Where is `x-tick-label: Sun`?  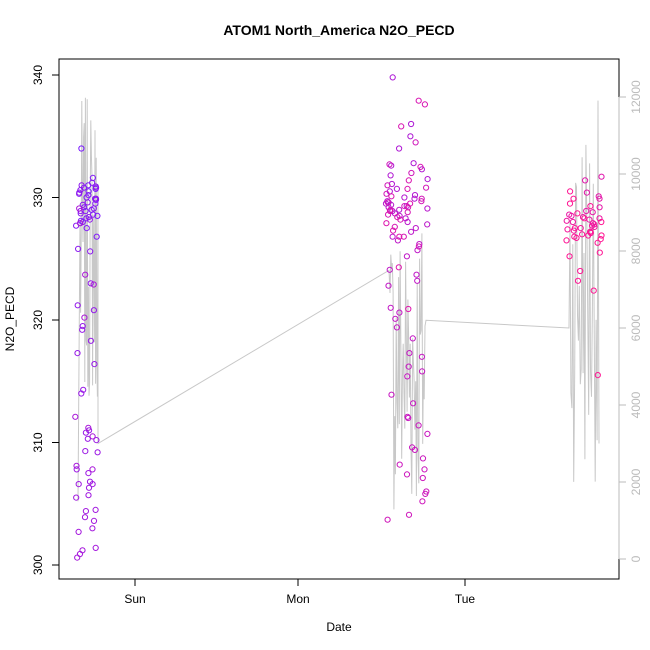
x-tick-label: Sun is located at coordinates (134, 599).